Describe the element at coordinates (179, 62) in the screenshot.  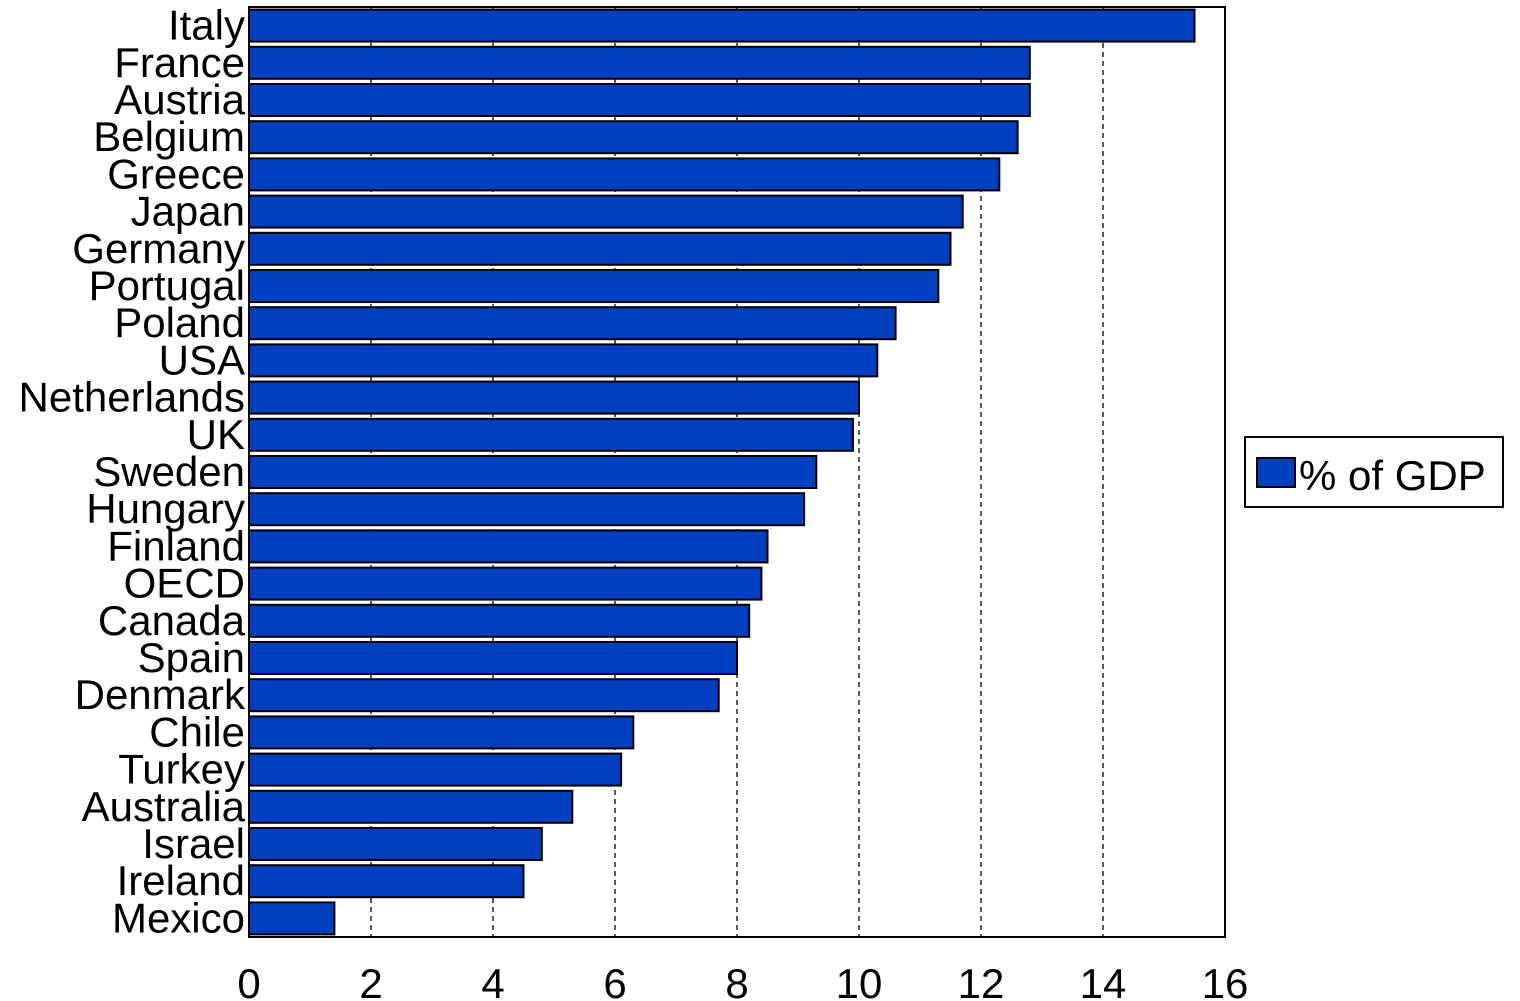
I see `category-label-france: France` at that location.